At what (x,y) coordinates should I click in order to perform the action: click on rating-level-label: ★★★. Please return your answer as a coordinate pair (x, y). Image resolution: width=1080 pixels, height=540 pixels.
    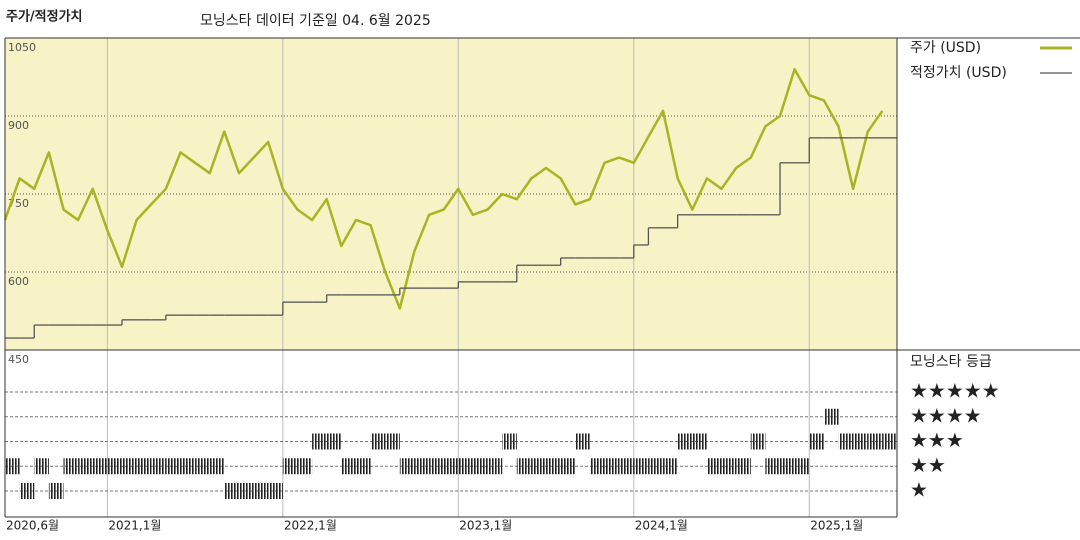
    Looking at the image, I should click on (937, 440).